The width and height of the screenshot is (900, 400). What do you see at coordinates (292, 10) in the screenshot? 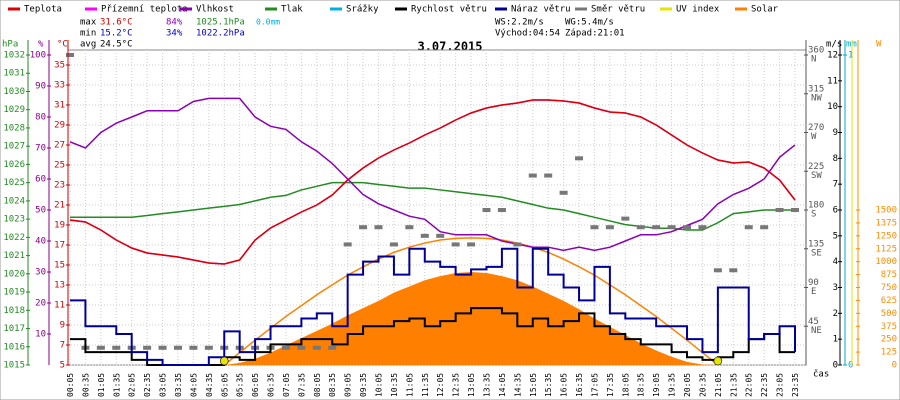
I see `legend-label: Tlak` at bounding box center [292, 10].